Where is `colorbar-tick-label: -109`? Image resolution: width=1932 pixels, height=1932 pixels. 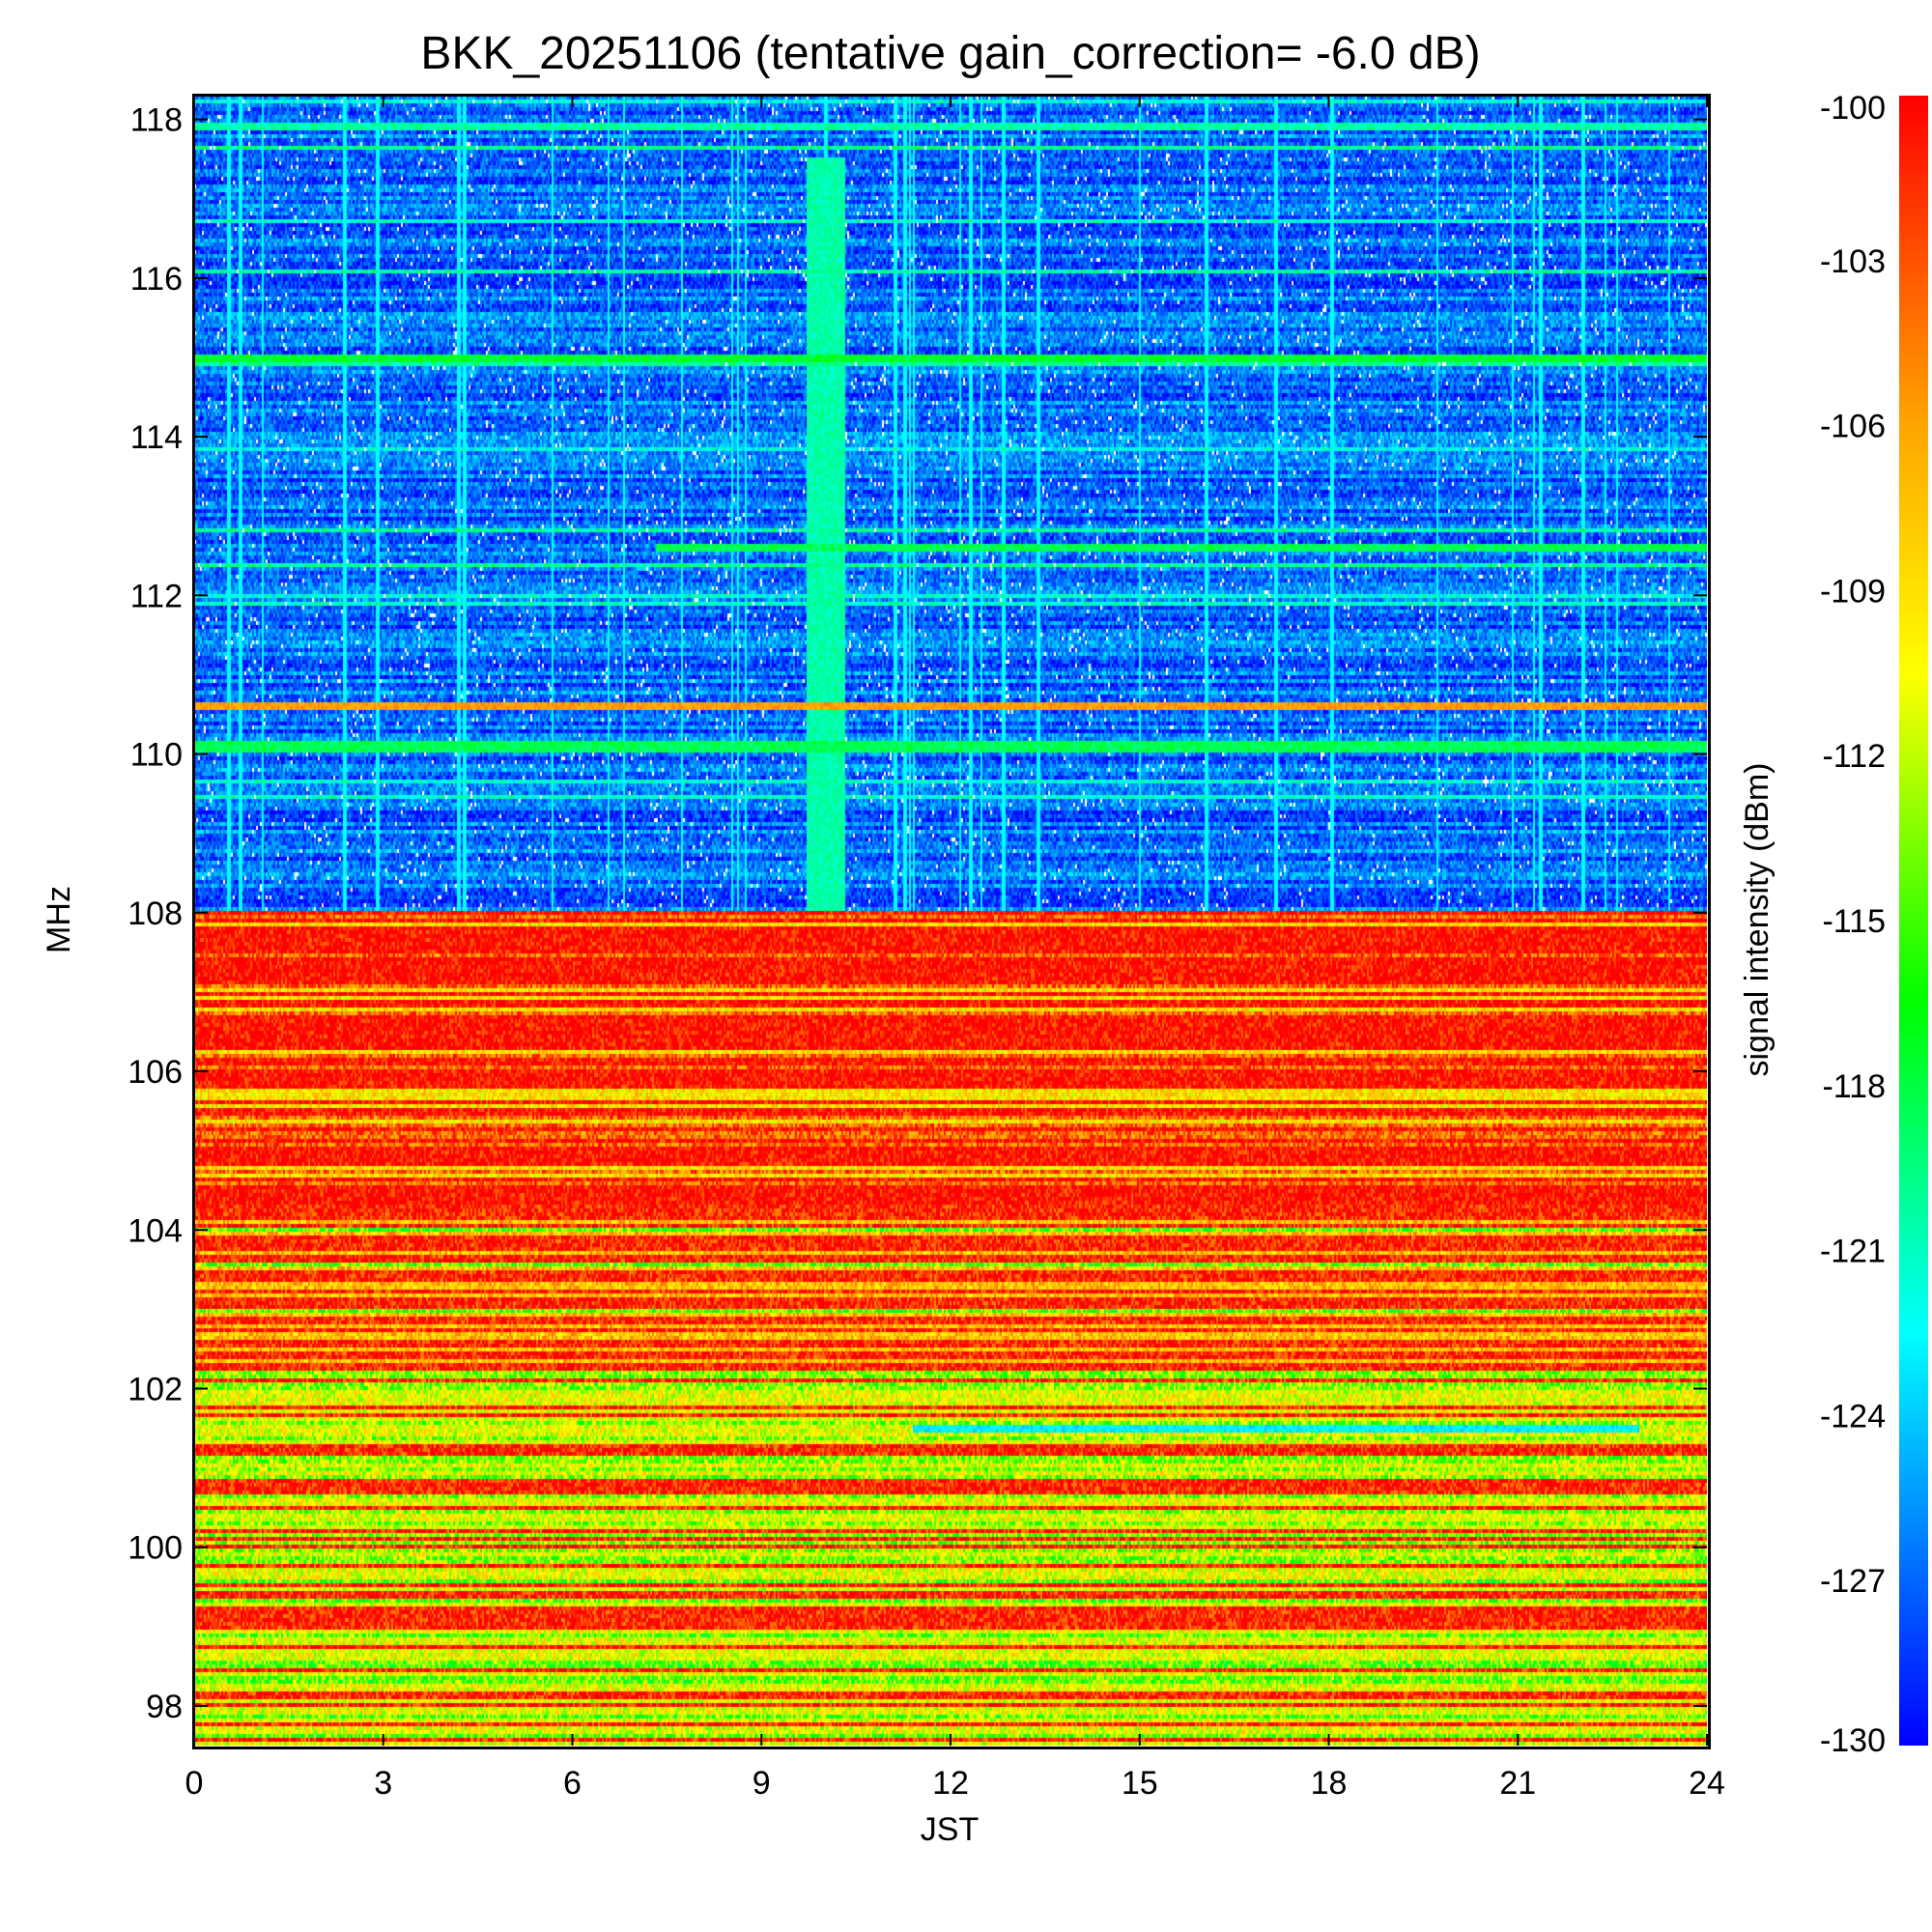 colorbar-tick-label: -109 is located at coordinates (1853, 591).